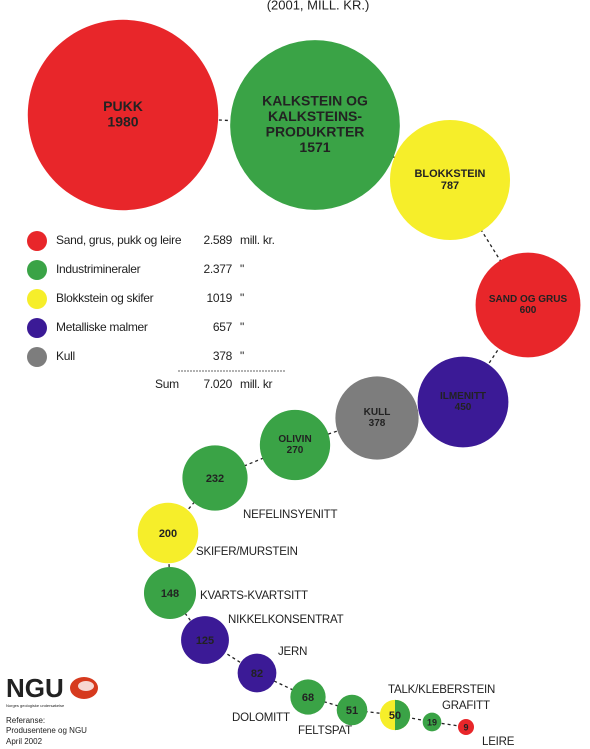 This screenshot has height=749, width=590. What do you see at coordinates (315, 101) in the screenshot?
I see `bubble-label: KALKSTEIN OG` at bounding box center [315, 101].